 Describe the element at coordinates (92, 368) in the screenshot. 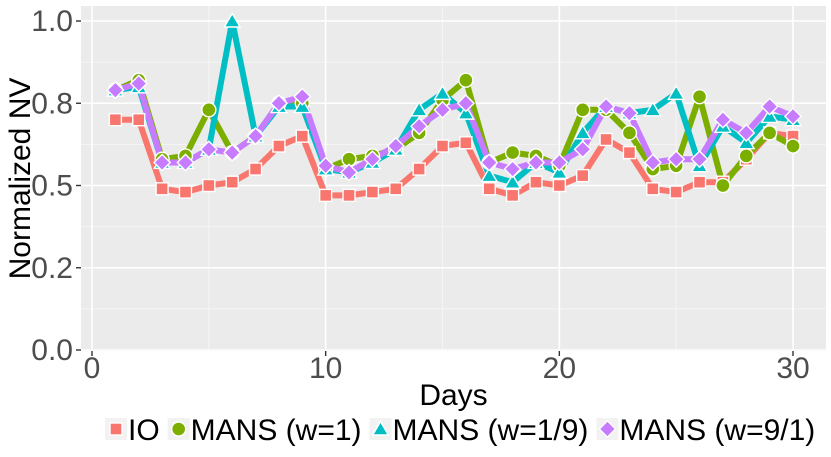

I see `x-tick-label: 0` at that location.